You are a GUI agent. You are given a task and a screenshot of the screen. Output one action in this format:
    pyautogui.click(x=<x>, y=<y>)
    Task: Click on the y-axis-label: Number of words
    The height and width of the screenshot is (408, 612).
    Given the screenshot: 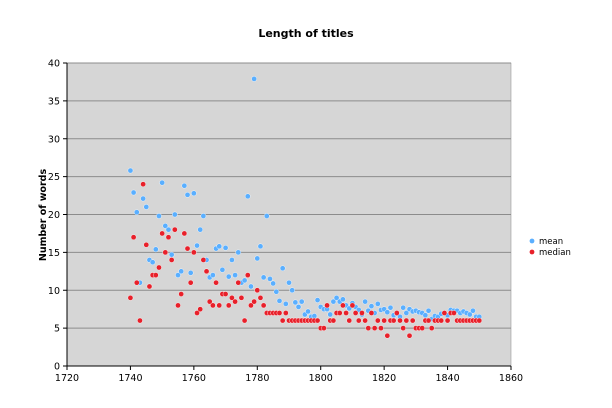 What is the action you would take?
    pyautogui.click(x=43, y=215)
    